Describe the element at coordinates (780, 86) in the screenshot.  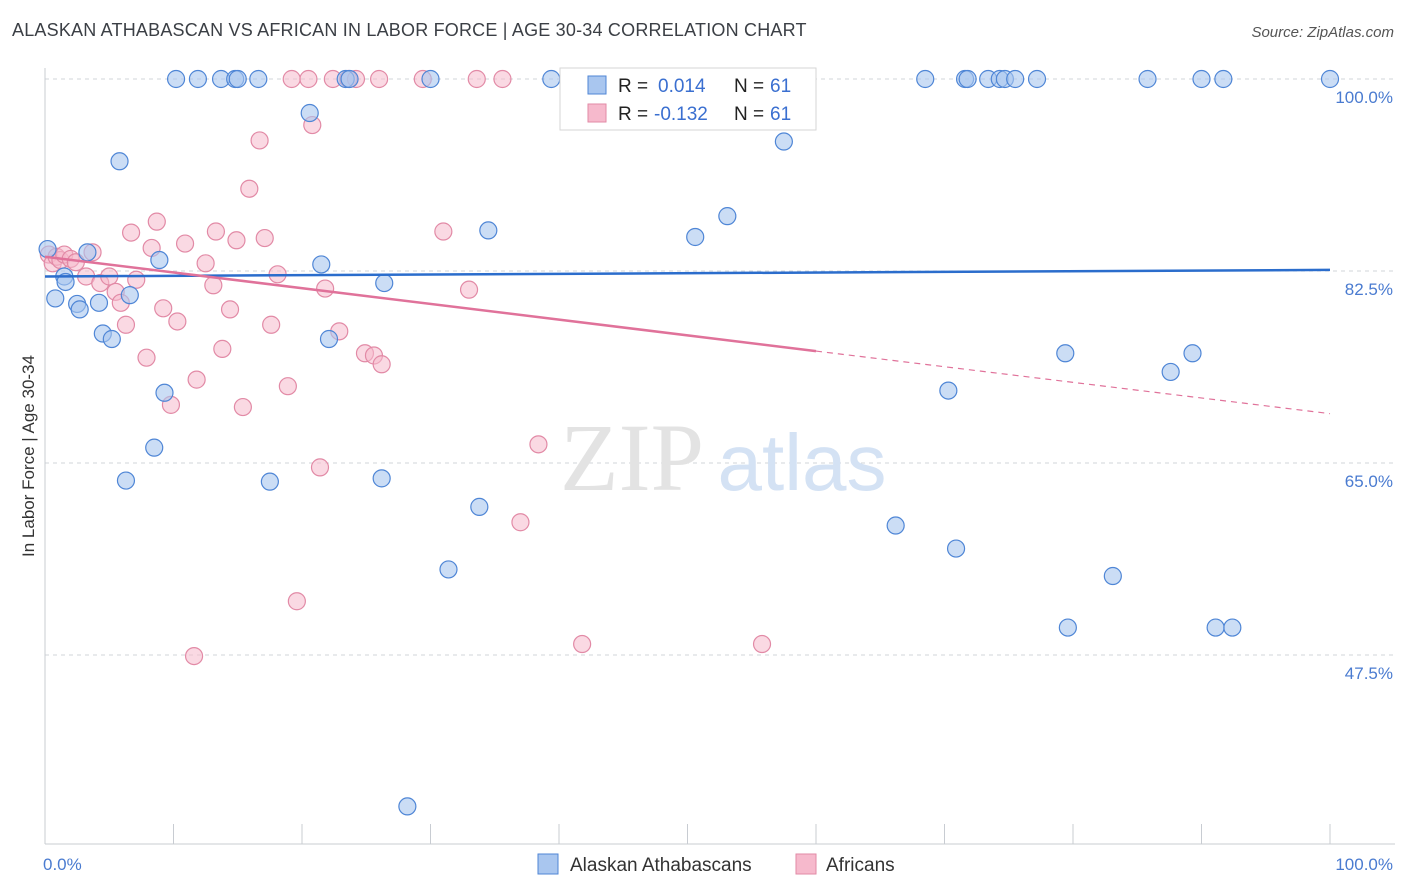
I see `legend-n-value-1: 61` at that location.